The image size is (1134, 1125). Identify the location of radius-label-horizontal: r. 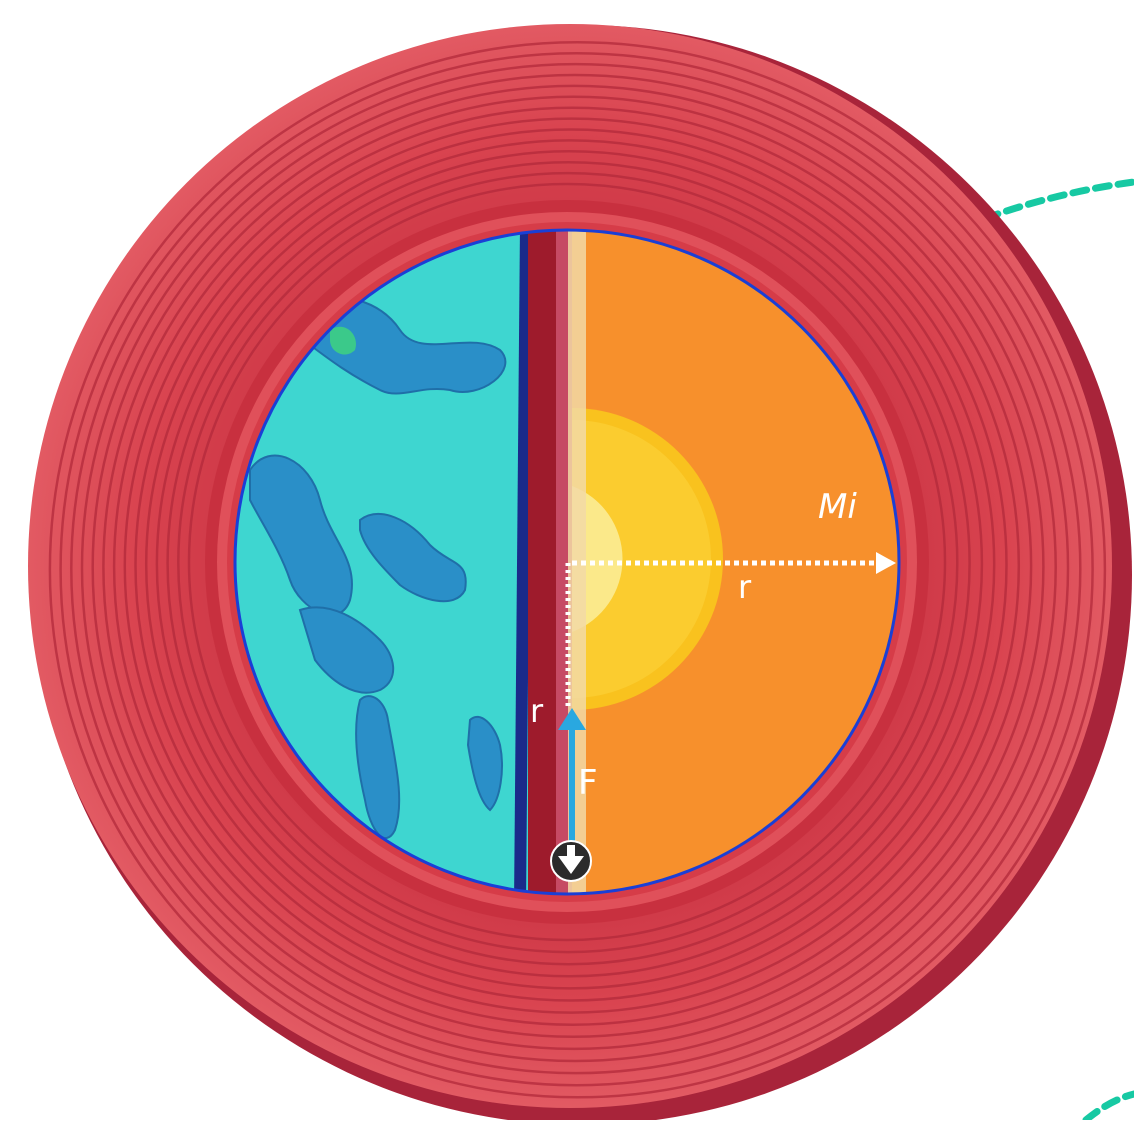
(745, 587).